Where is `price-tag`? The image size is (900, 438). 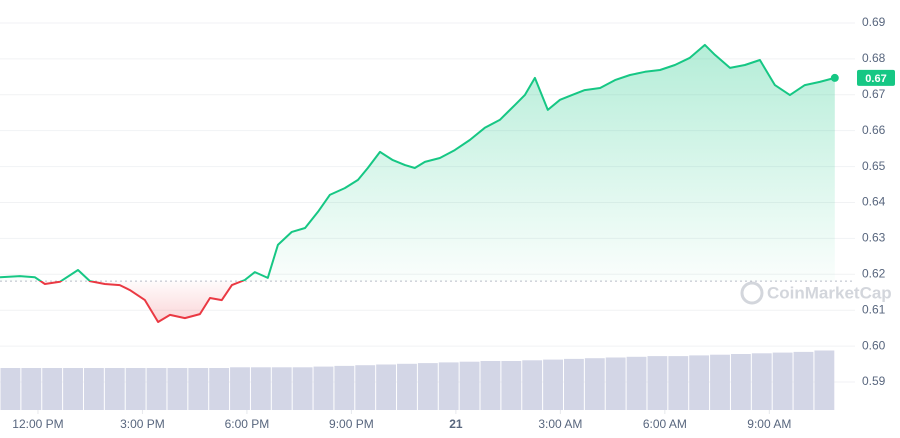
price-tag is located at coordinates (876, 77).